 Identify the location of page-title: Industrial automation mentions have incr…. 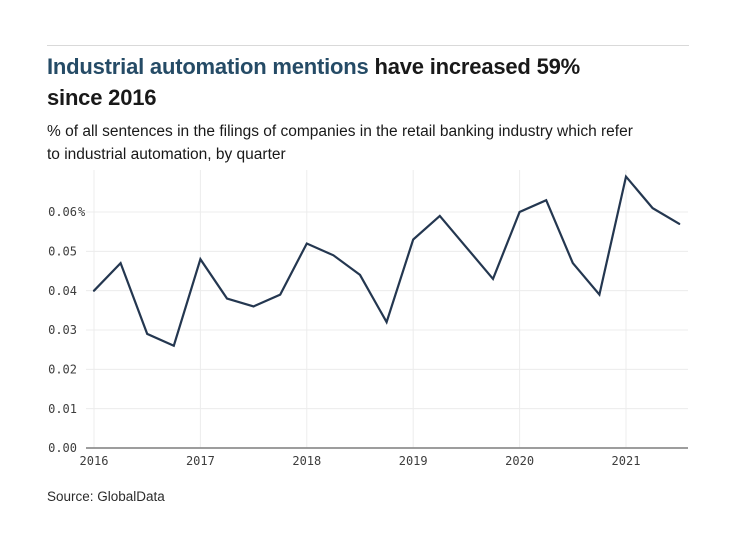
(347, 82).